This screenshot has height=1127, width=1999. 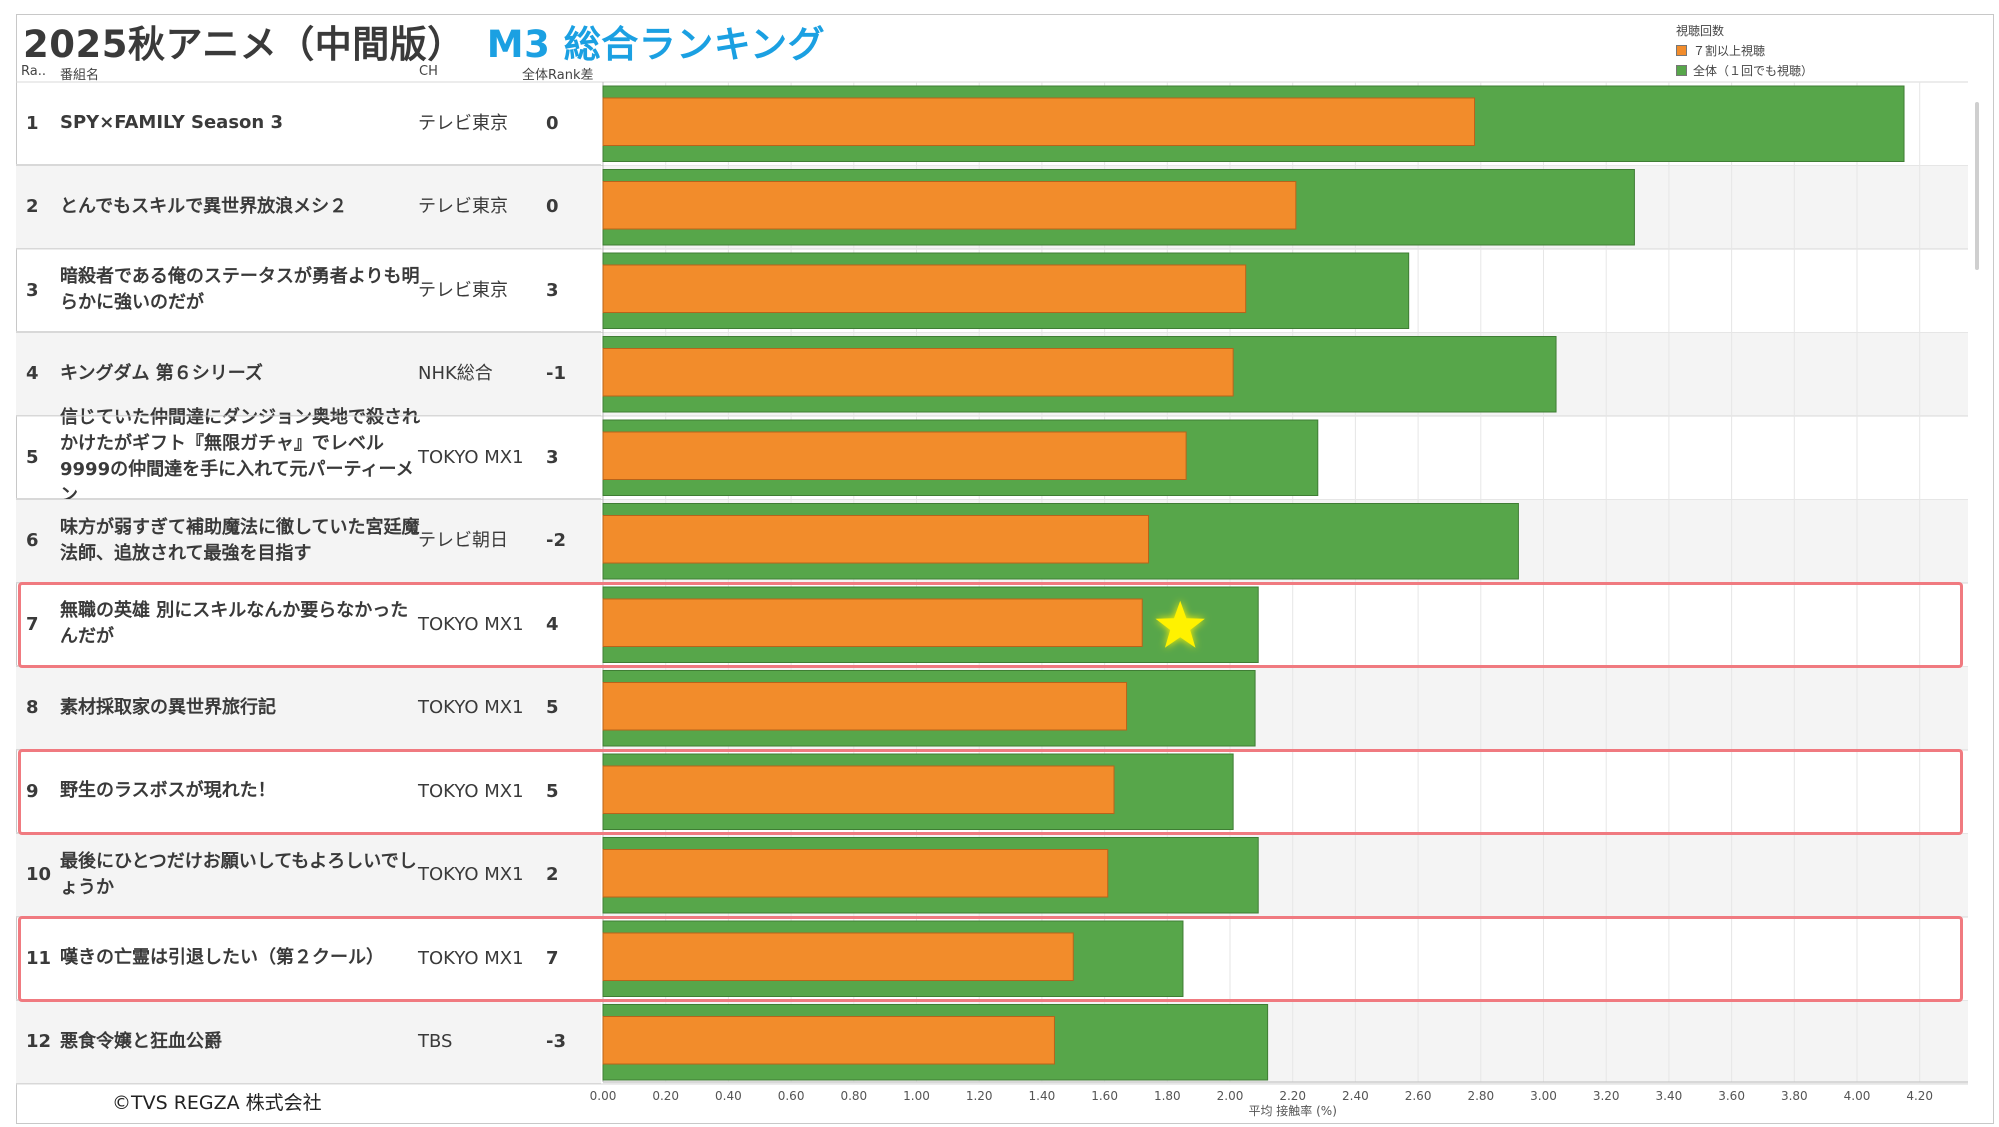 I want to click on star-icon, so click(x=1180, y=624).